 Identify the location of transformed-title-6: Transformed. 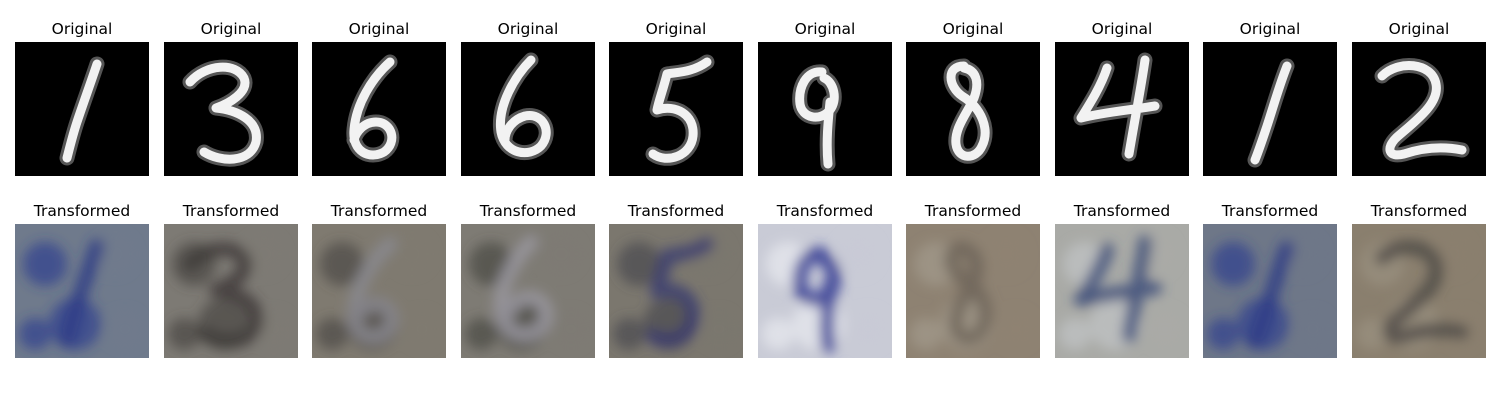
(825, 211).